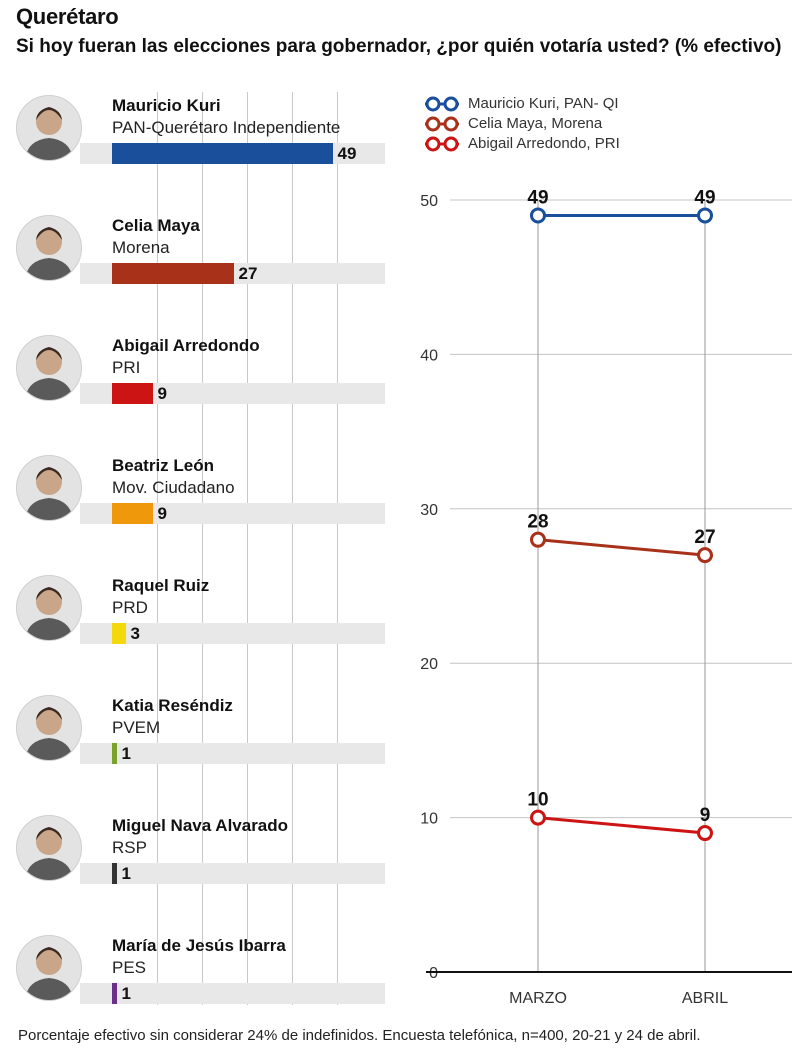 Image resolution: width=800 pixels, height=1060 pixels. I want to click on candidate-name: Celia Maya, so click(156, 225).